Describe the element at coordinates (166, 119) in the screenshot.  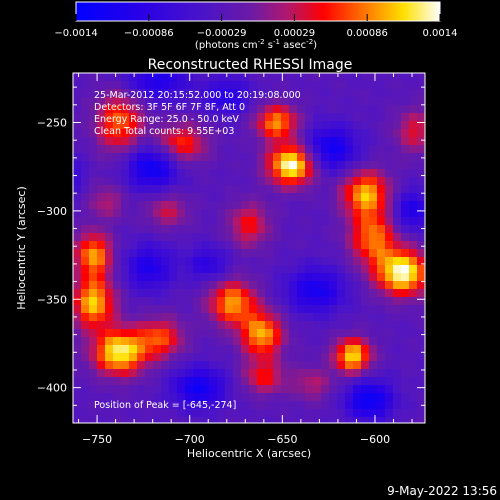
I see `annotation-line: Energy Range: 25.0 - 50.0 keV` at that location.